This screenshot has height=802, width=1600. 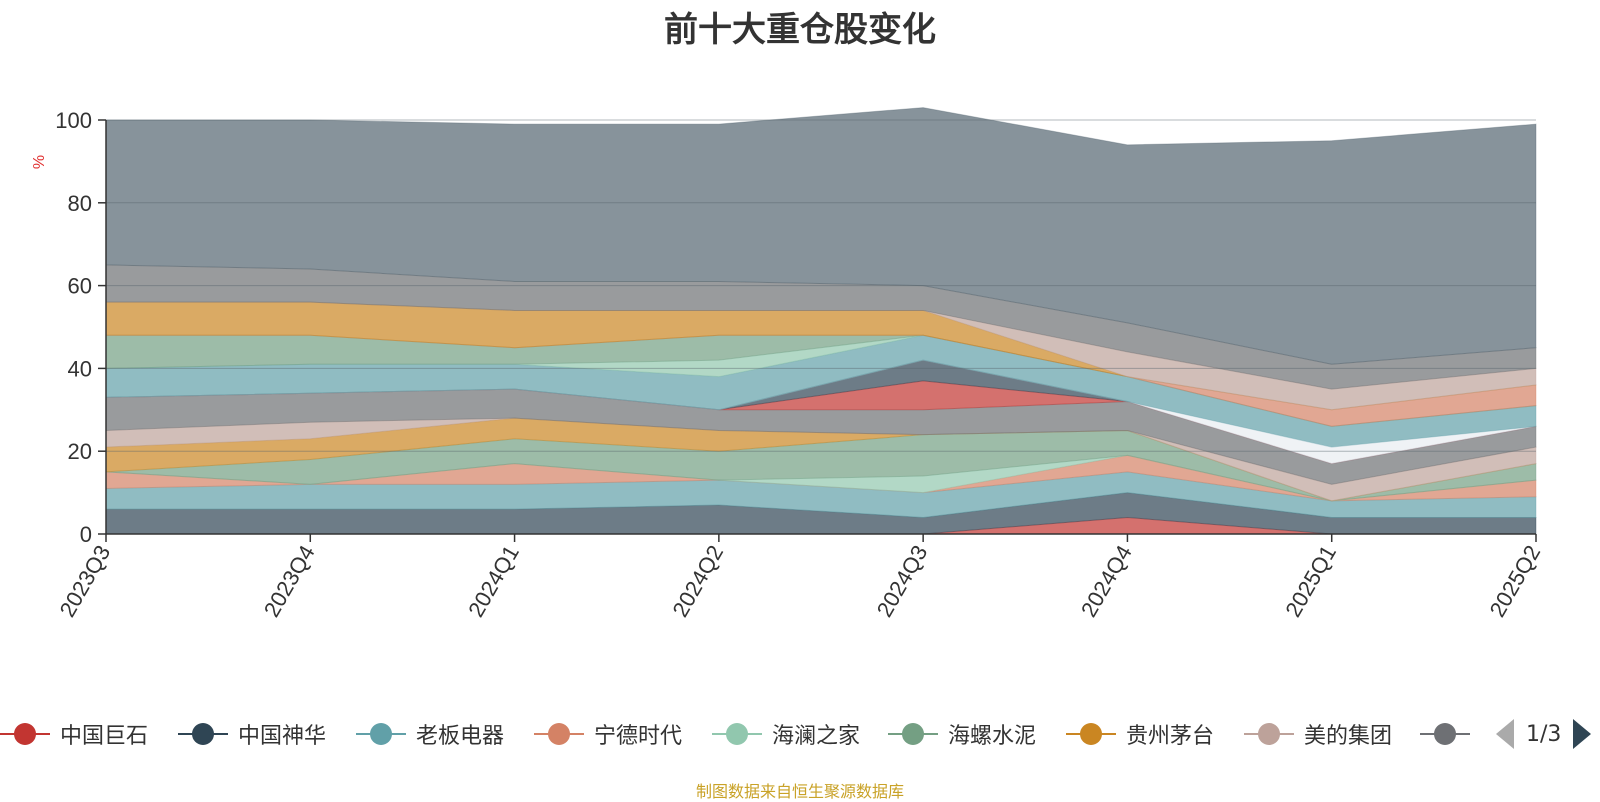 I want to click on legend-item: 几, so click(x=1445, y=734).